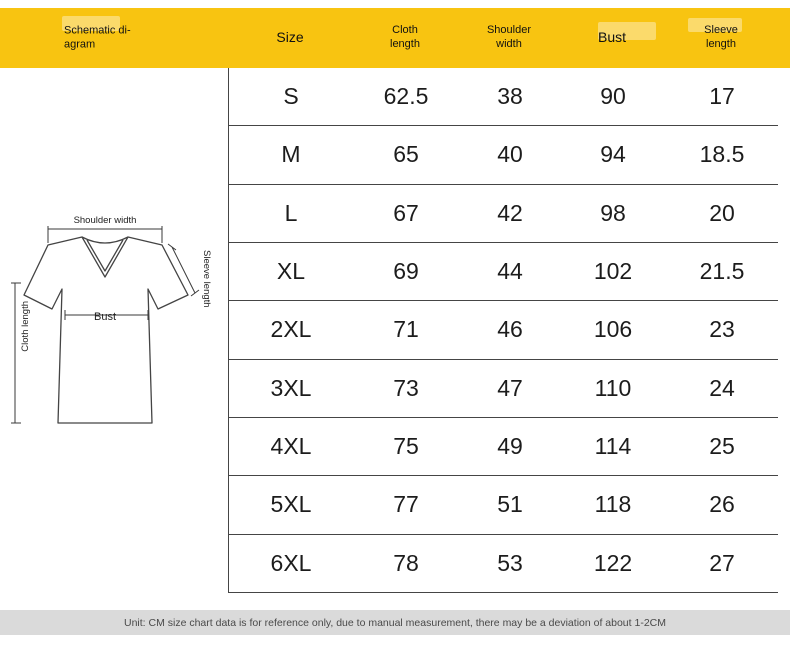  Describe the element at coordinates (613, 329) in the screenshot. I see `value-cell: 106` at that location.